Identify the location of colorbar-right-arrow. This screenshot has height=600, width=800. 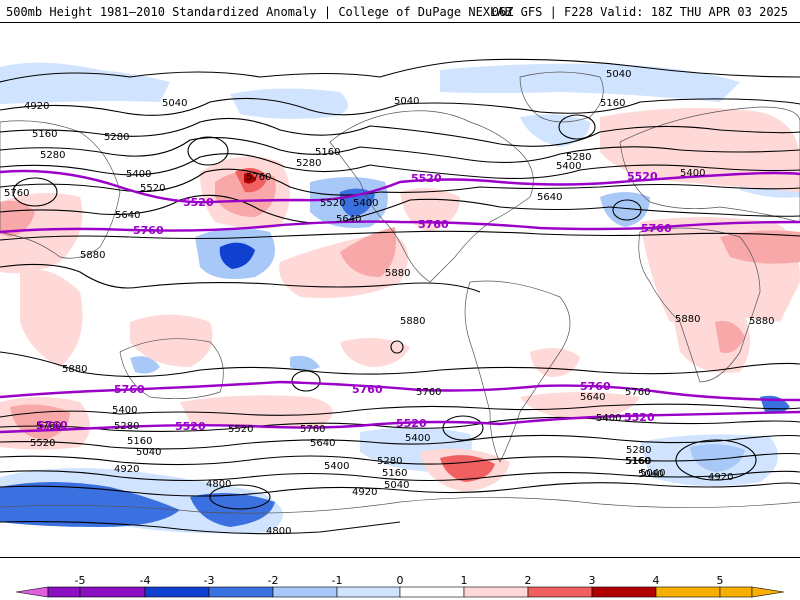
(768, 592).